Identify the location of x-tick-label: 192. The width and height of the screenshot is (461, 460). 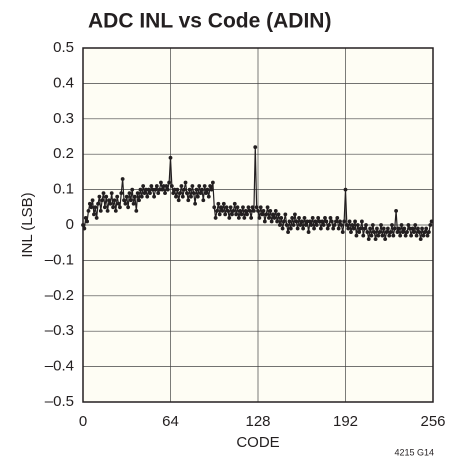
(345, 421).